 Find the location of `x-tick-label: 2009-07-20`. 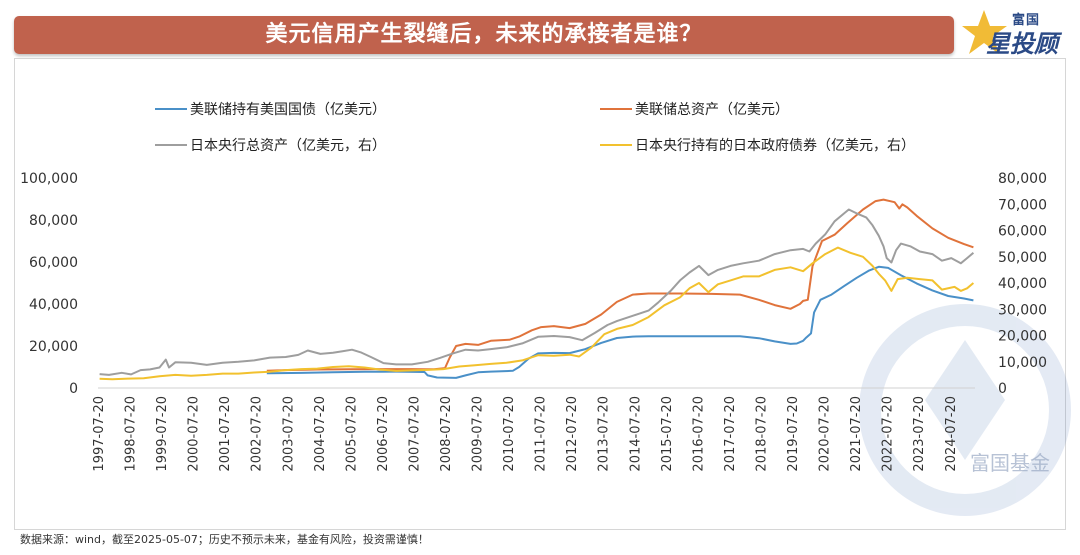

x-tick-label: 2009-07-20 is located at coordinates (478, 434).